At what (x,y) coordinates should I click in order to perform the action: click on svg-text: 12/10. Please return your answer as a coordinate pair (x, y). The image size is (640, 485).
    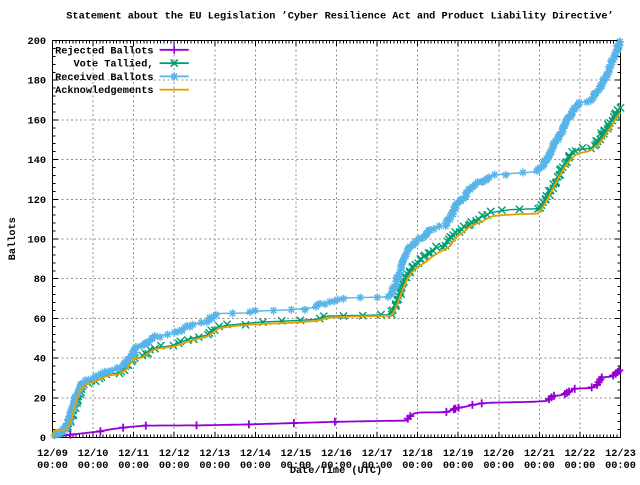
    Looking at the image, I should click on (93, 454).